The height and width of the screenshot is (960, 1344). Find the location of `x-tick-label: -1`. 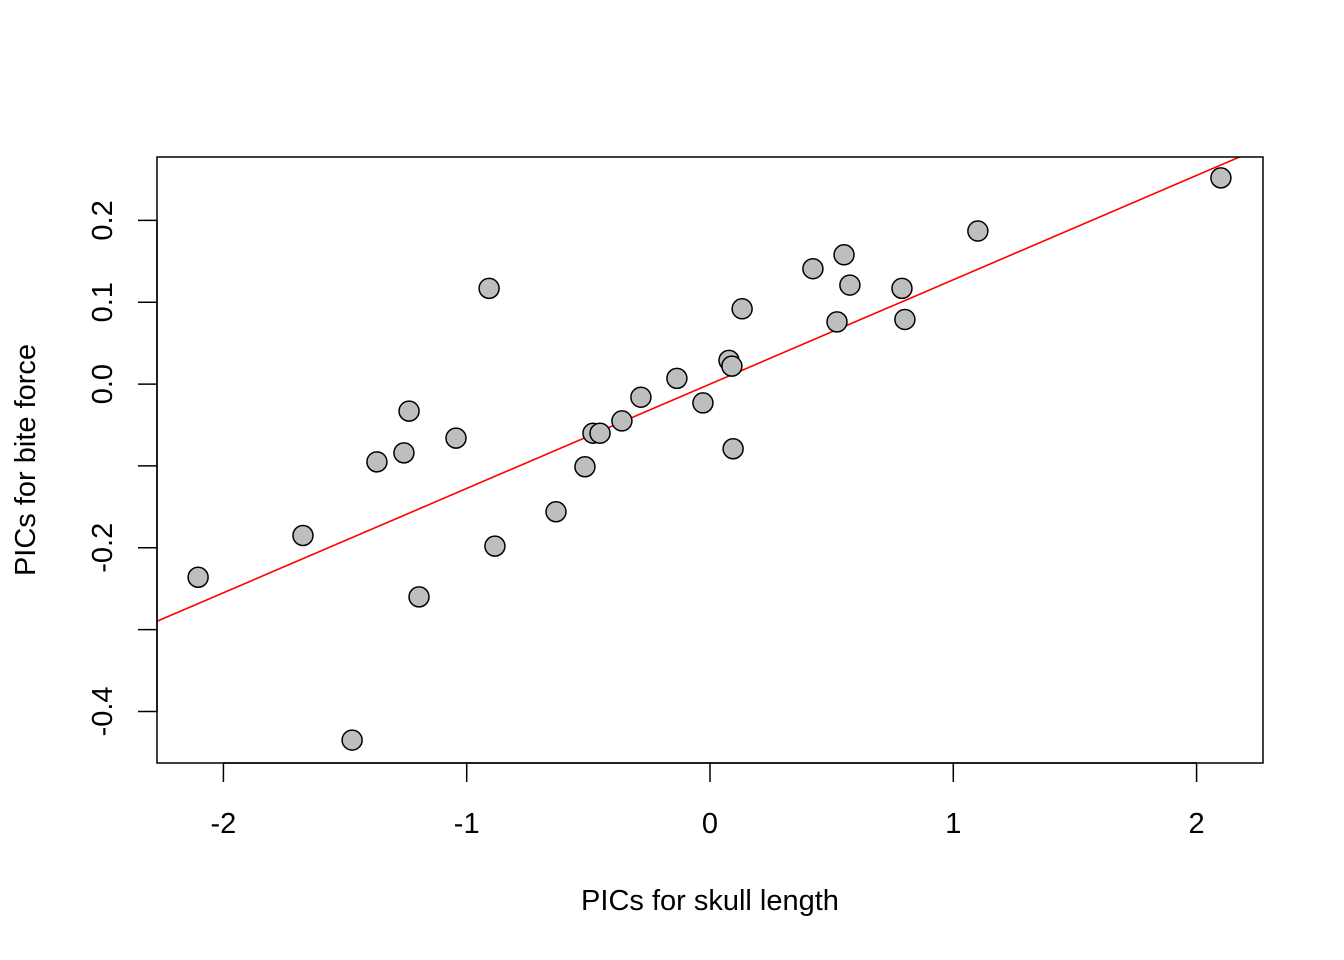

x-tick-label: -1 is located at coordinates (467, 824).